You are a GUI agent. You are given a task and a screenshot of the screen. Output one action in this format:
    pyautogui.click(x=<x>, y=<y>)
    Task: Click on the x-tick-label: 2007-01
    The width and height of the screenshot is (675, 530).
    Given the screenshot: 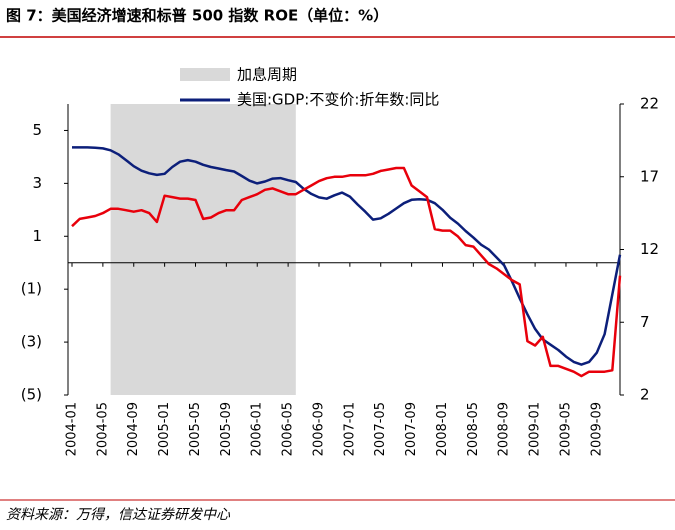 What is the action you would take?
    pyautogui.click(x=349, y=429)
    